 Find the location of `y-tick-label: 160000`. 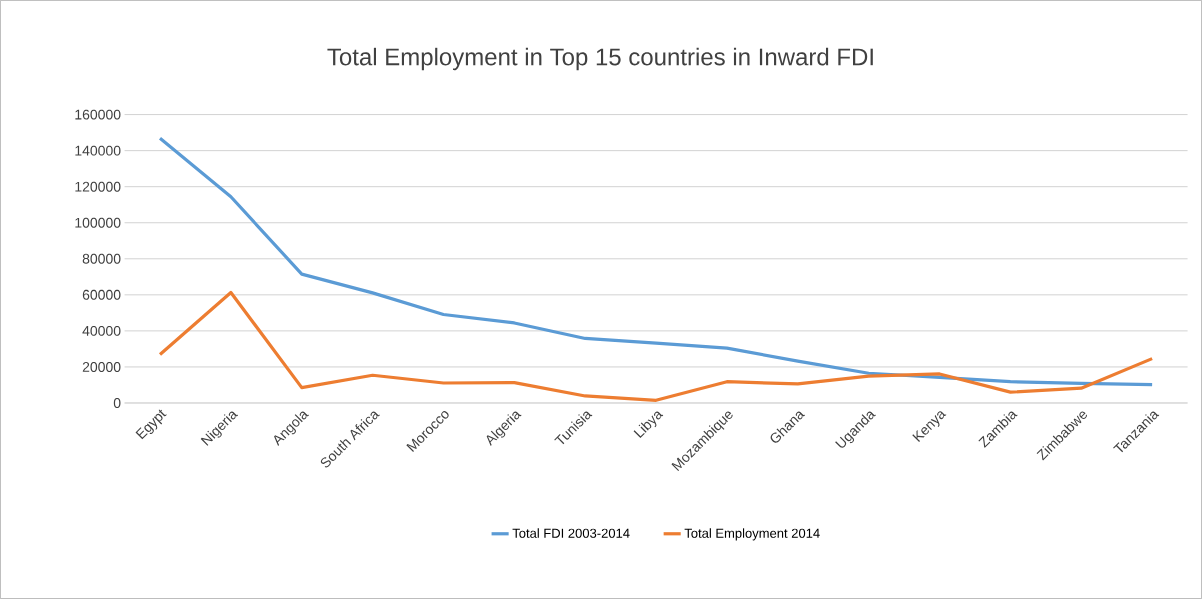

y-tick-label: 160000 is located at coordinates (98, 114).